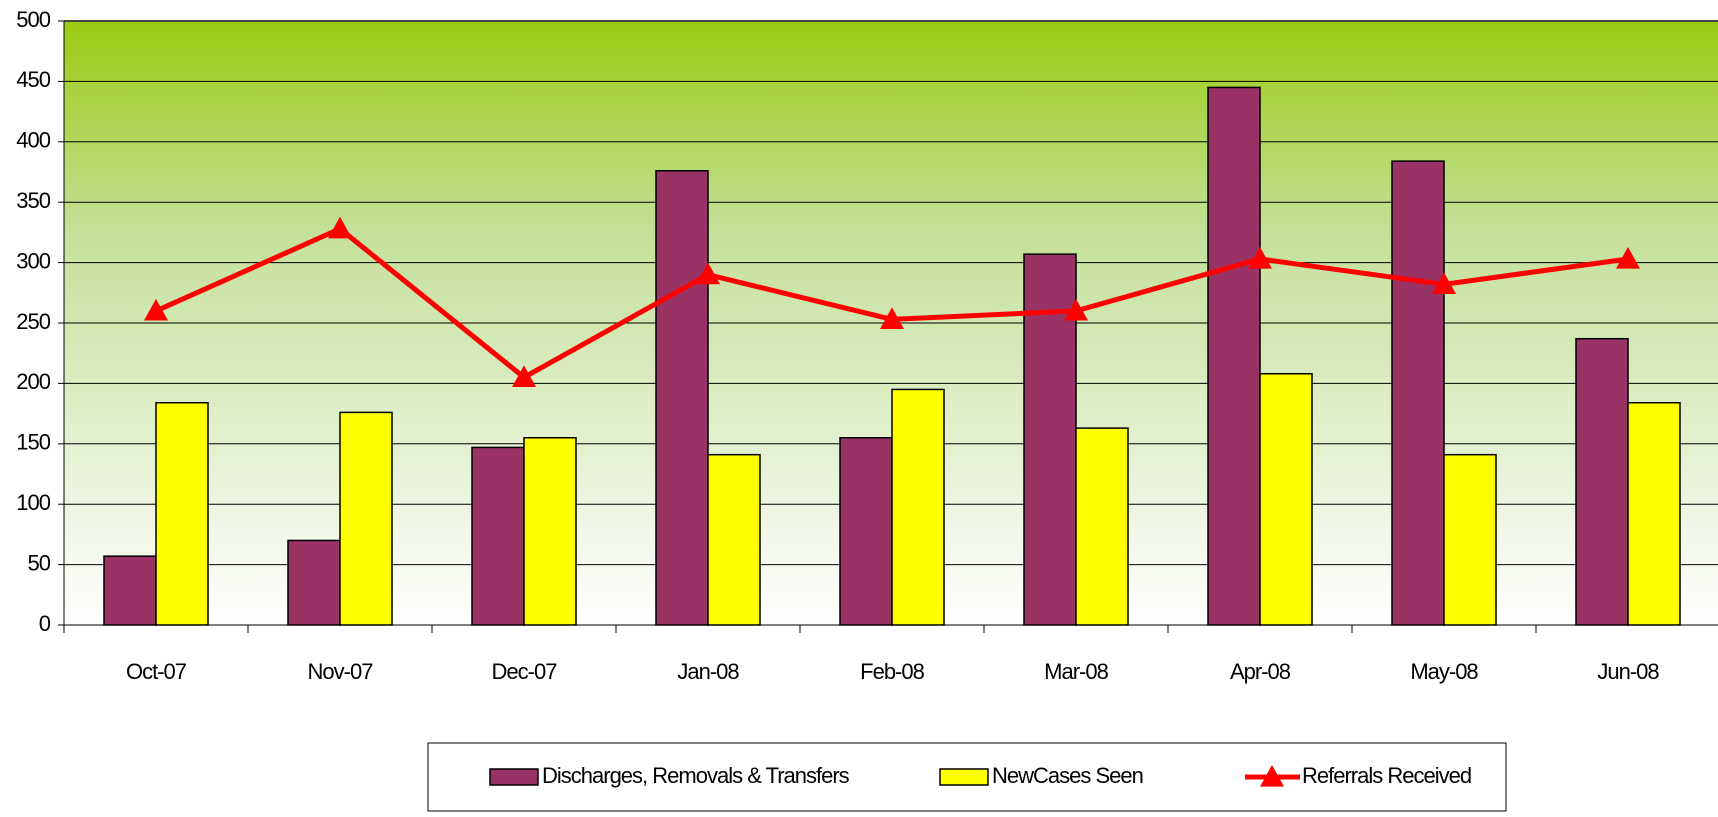 The width and height of the screenshot is (1718, 817). Describe the element at coordinates (1076, 671) in the screenshot. I see `x-tick-label: Mar-08` at that location.